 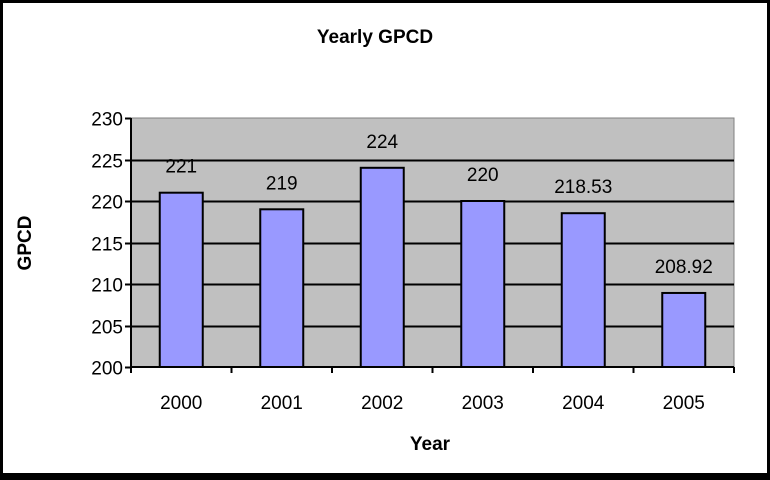 What do you see at coordinates (382, 403) in the screenshot?
I see `x-tick-label: 2002` at bounding box center [382, 403].